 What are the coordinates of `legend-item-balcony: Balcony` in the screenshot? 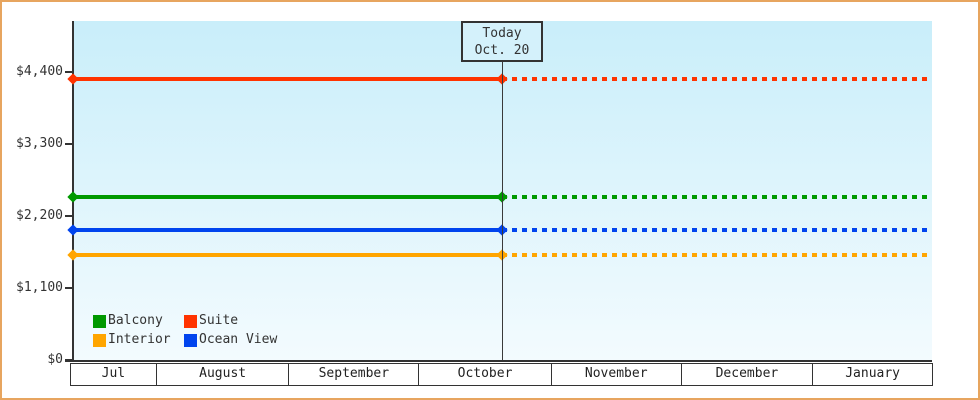 It's located at (138, 321).